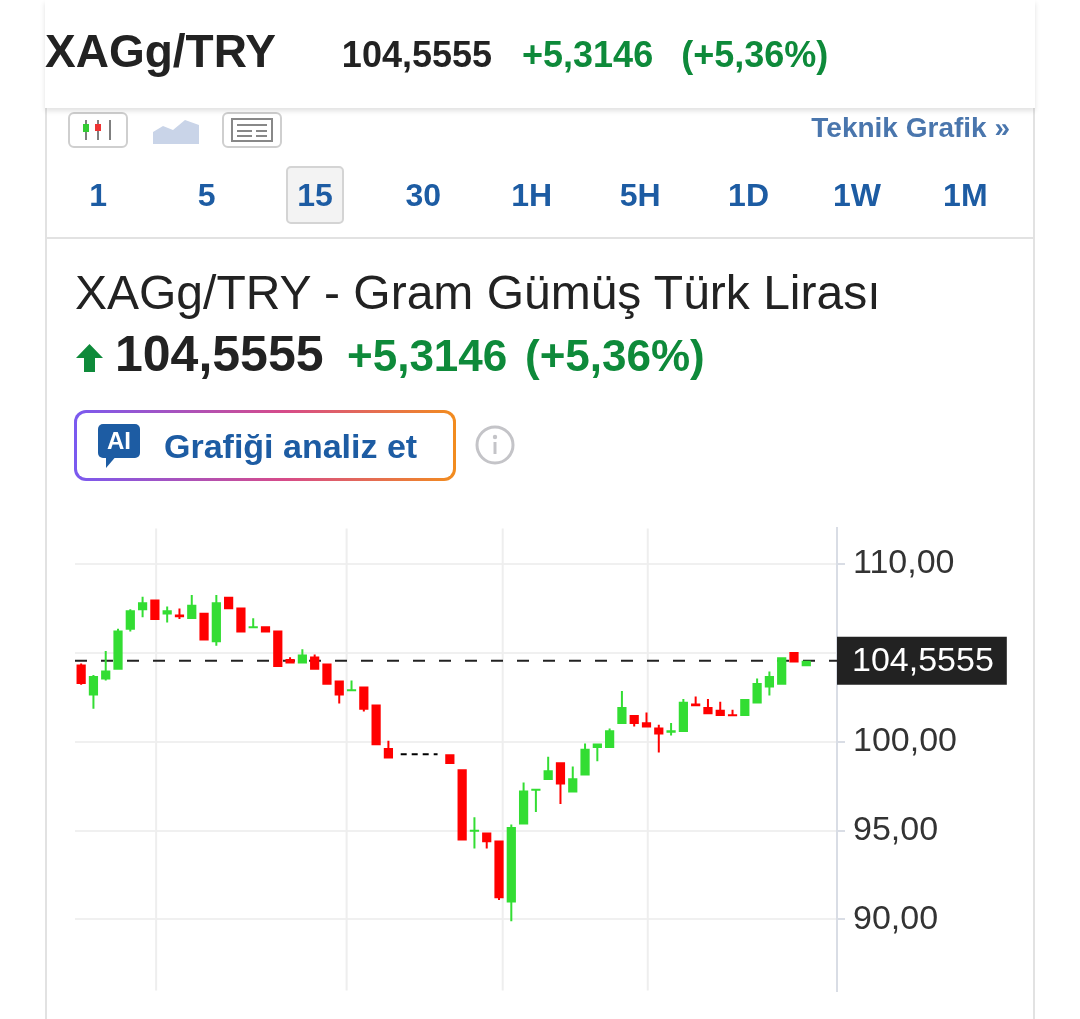 The image size is (1080, 1019). What do you see at coordinates (160, 51) in the screenshot?
I see `text: XAGg/TRY` at bounding box center [160, 51].